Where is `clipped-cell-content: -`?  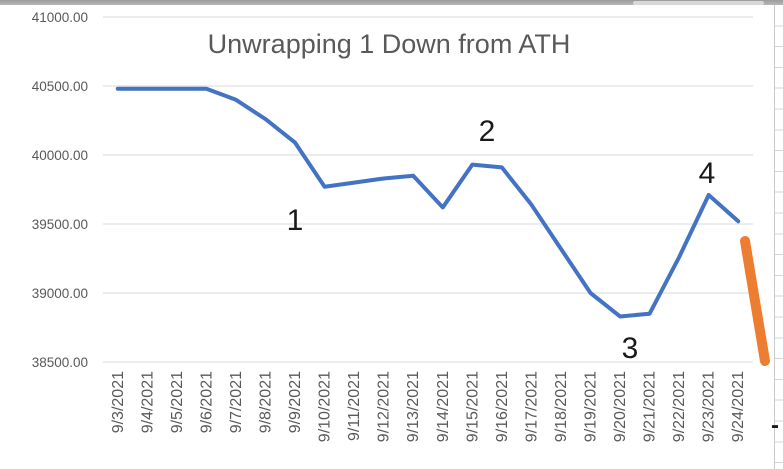 clipped-cell-content: - is located at coordinates (775, 426).